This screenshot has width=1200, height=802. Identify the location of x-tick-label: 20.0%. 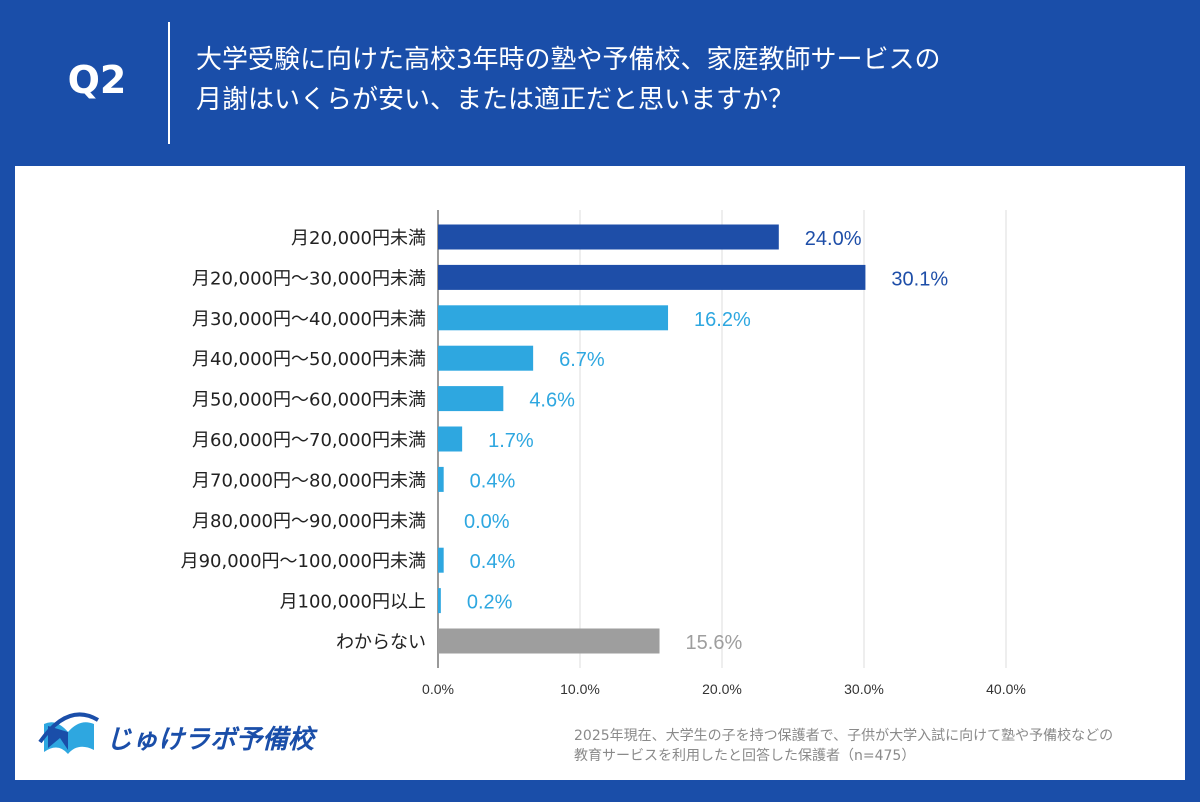
(722, 689).